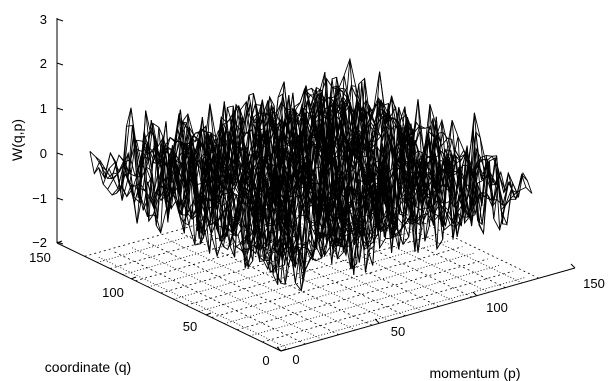  I want to click on z-tick-labels: 3 2 1 0 −1 −2, so click(39, 131).